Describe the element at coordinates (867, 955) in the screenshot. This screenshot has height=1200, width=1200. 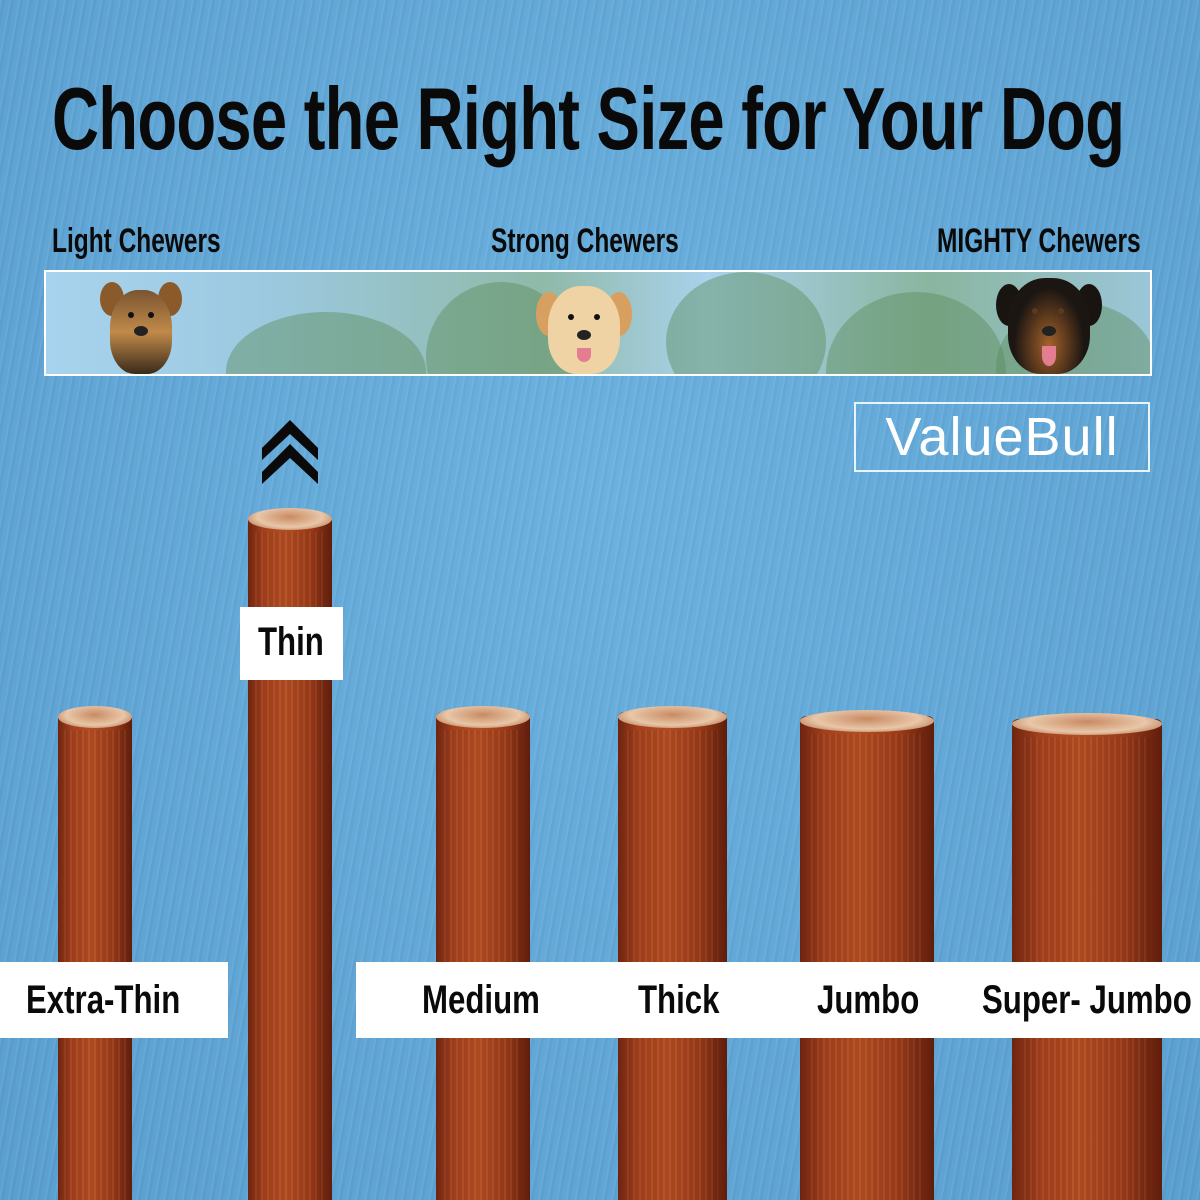
I see `stick-jumbo` at that location.